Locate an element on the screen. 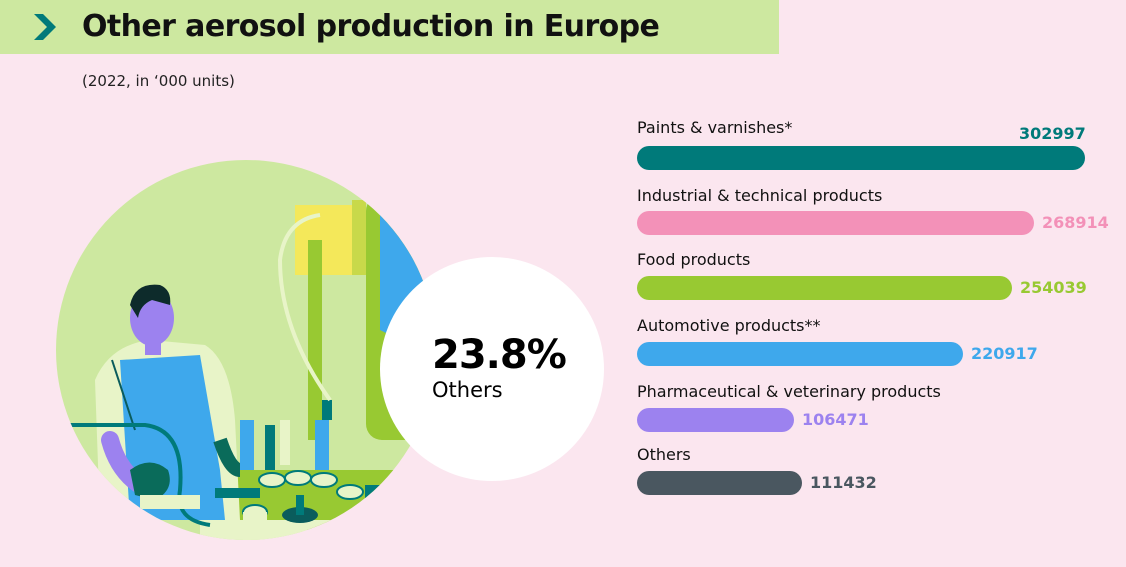 Image resolution: width=1126 pixels, height=567 pixels. page-title: Other aerosol production in Europe is located at coordinates (371, 26).